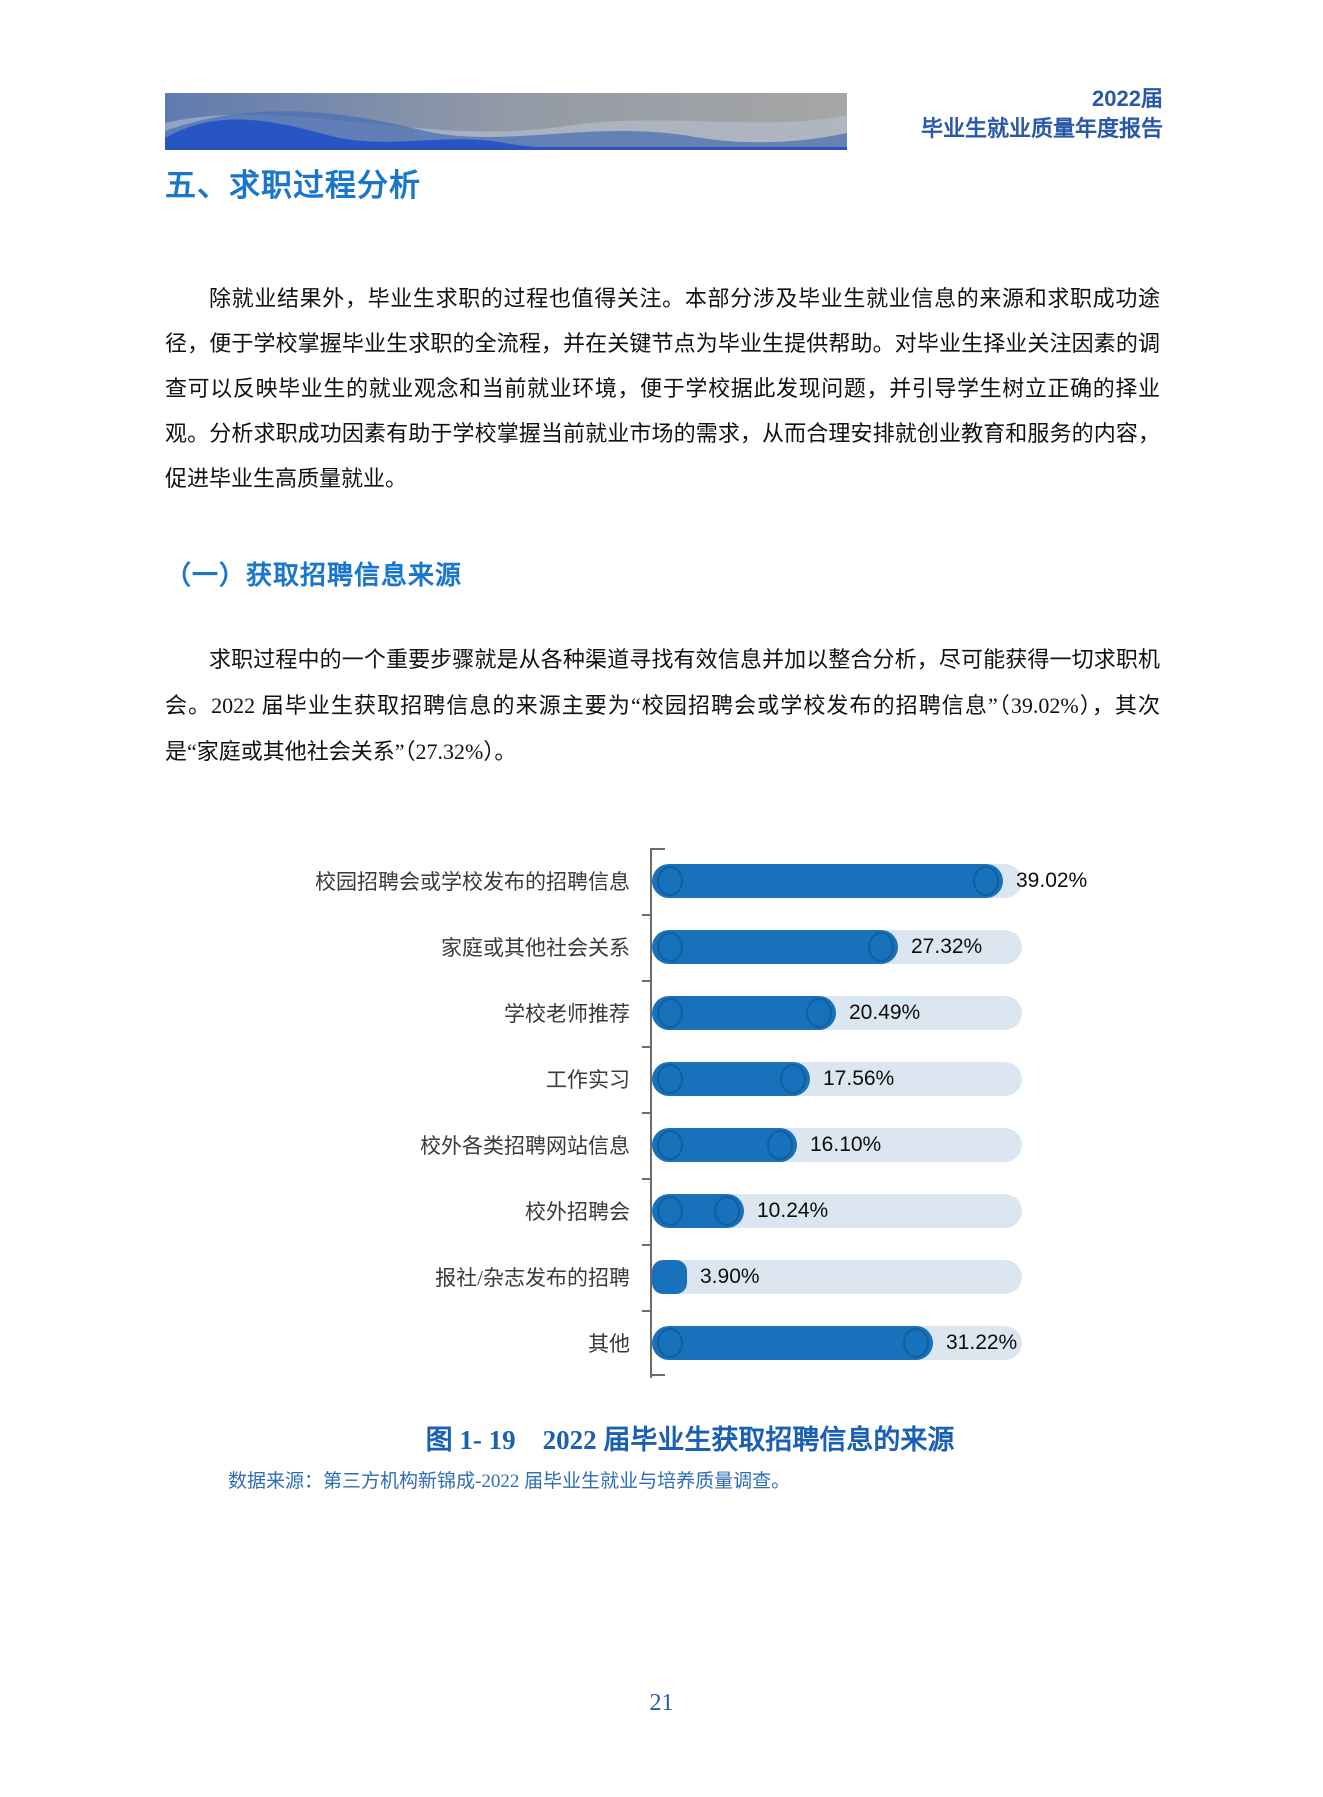 The width and height of the screenshot is (1323, 1797). What do you see at coordinates (730, 1276) in the screenshot?
I see `chart-value-label: 3.90%` at bounding box center [730, 1276].